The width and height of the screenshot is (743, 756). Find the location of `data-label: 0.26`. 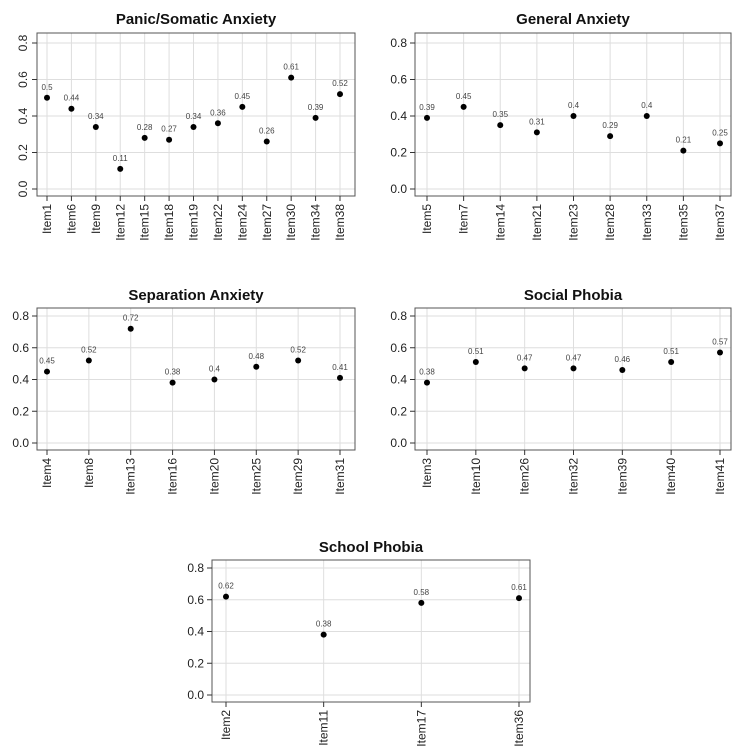

data-label: 0.26 is located at coordinates (267, 131).